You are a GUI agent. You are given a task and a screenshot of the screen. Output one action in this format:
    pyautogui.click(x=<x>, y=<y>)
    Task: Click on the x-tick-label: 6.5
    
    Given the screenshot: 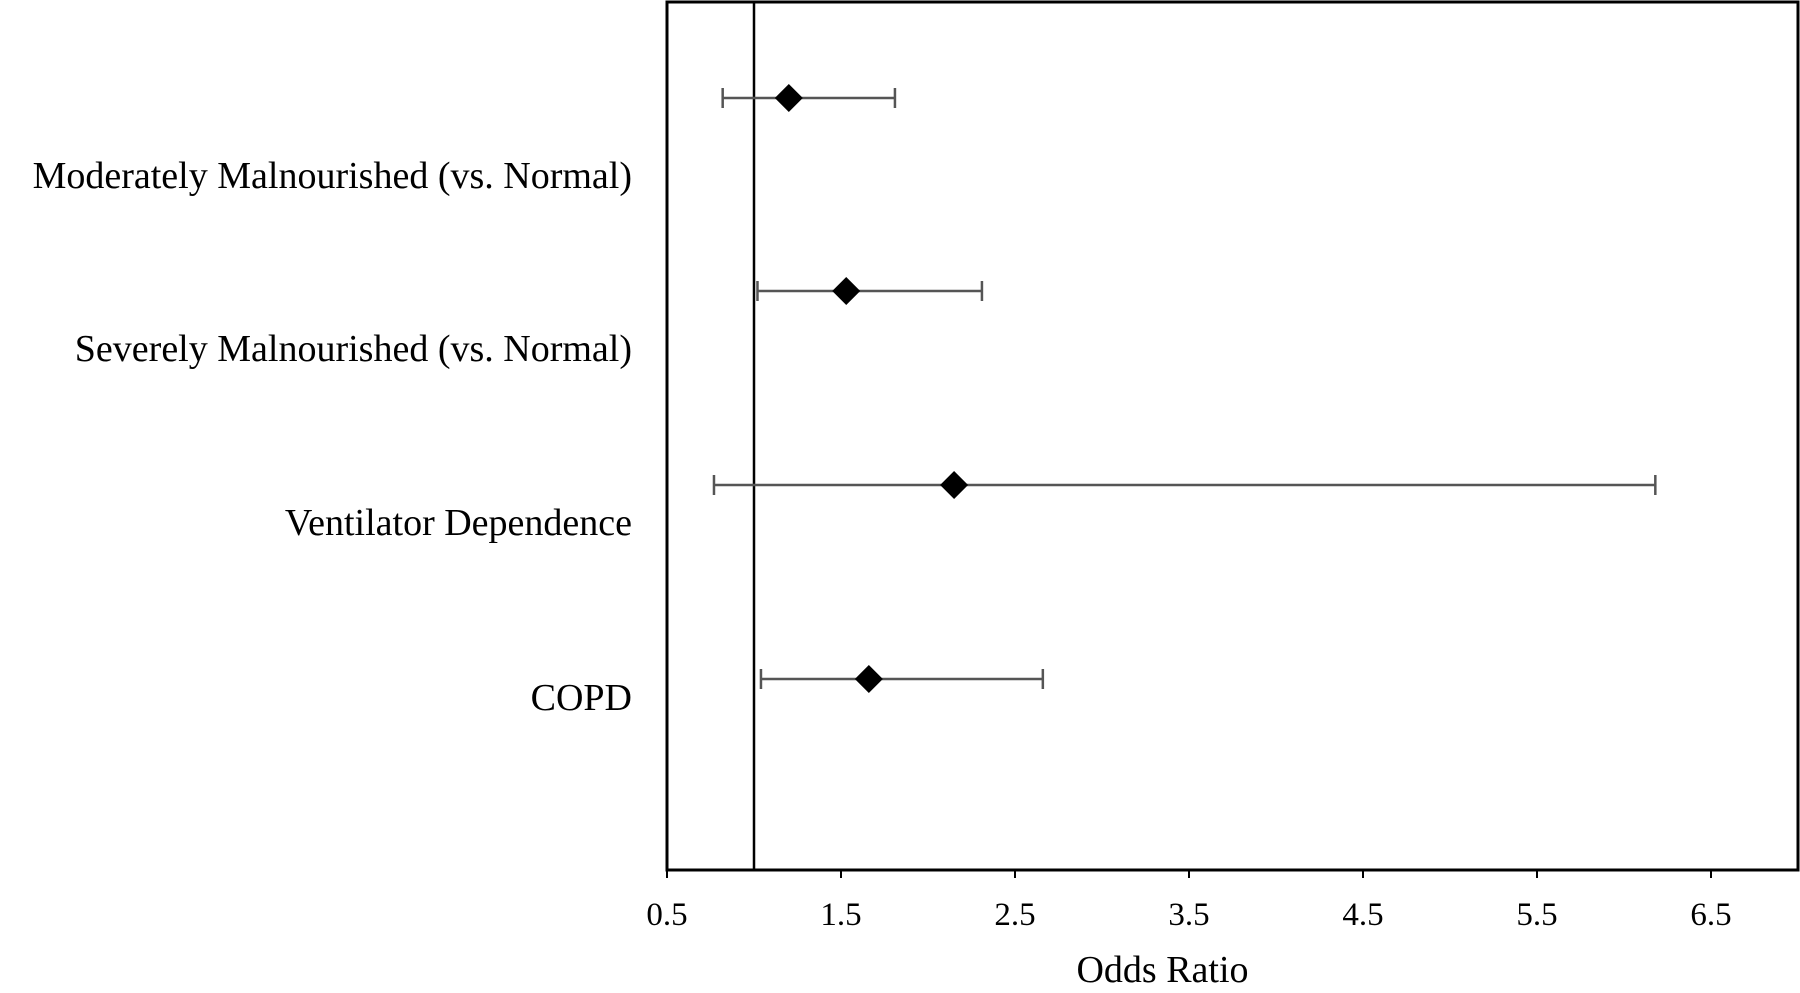 What is the action you would take?
    pyautogui.click(x=1710, y=915)
    